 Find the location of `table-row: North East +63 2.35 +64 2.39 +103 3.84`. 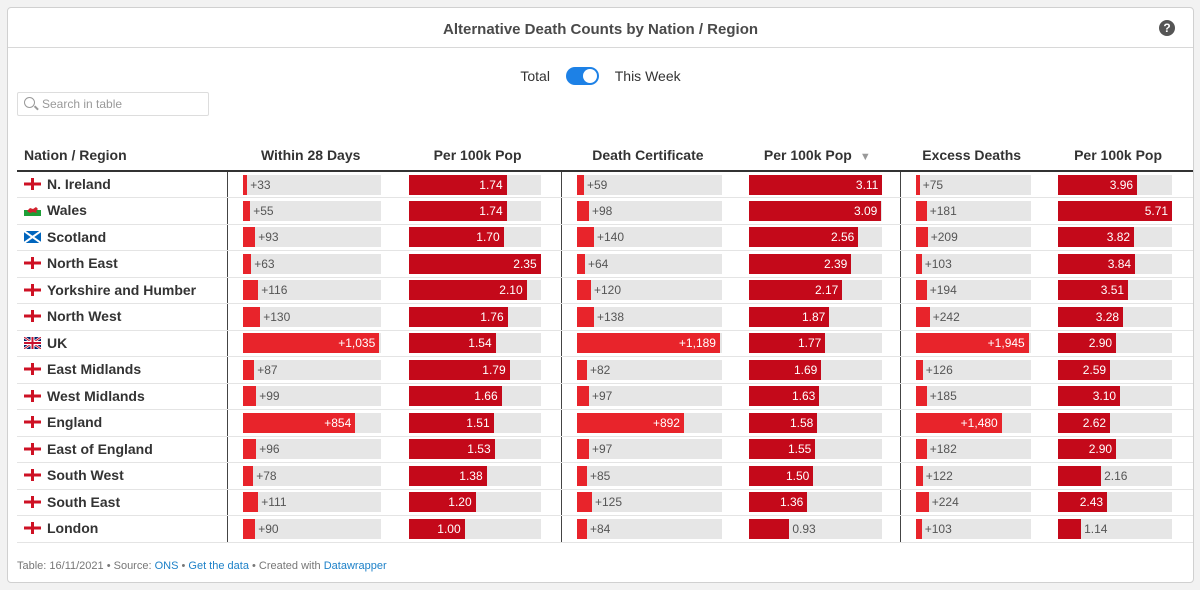

table-row: North East +63 2.35 +64 2.39 +103 3.84 is located at coordinates (605, 264).